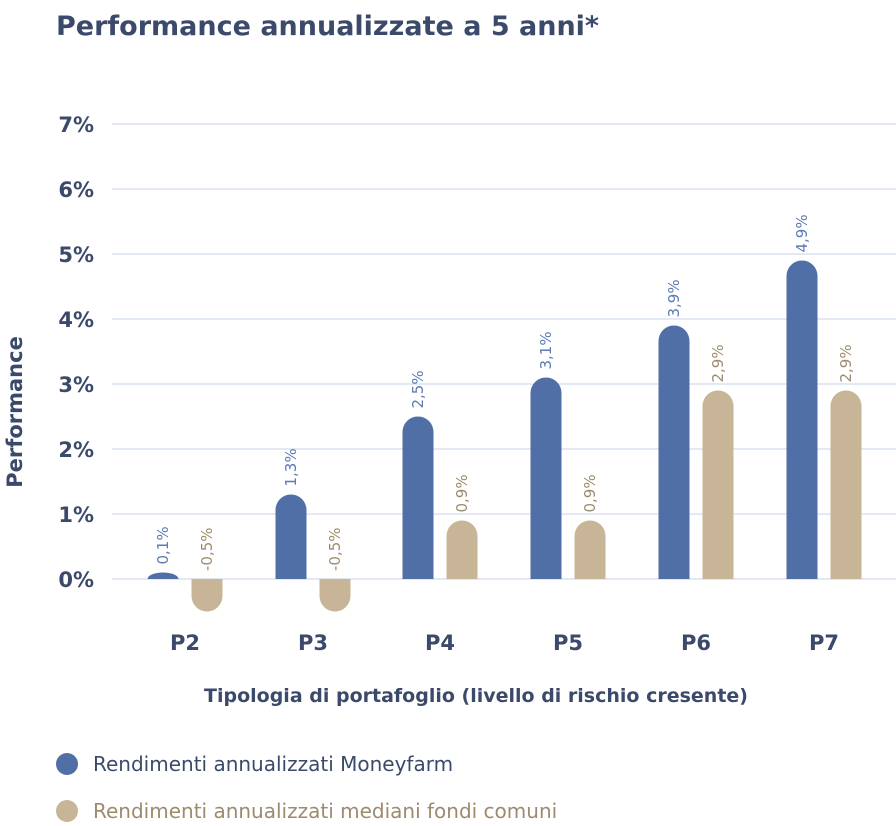  I want to click on y-tick-label: 4%, so click(76, 320).